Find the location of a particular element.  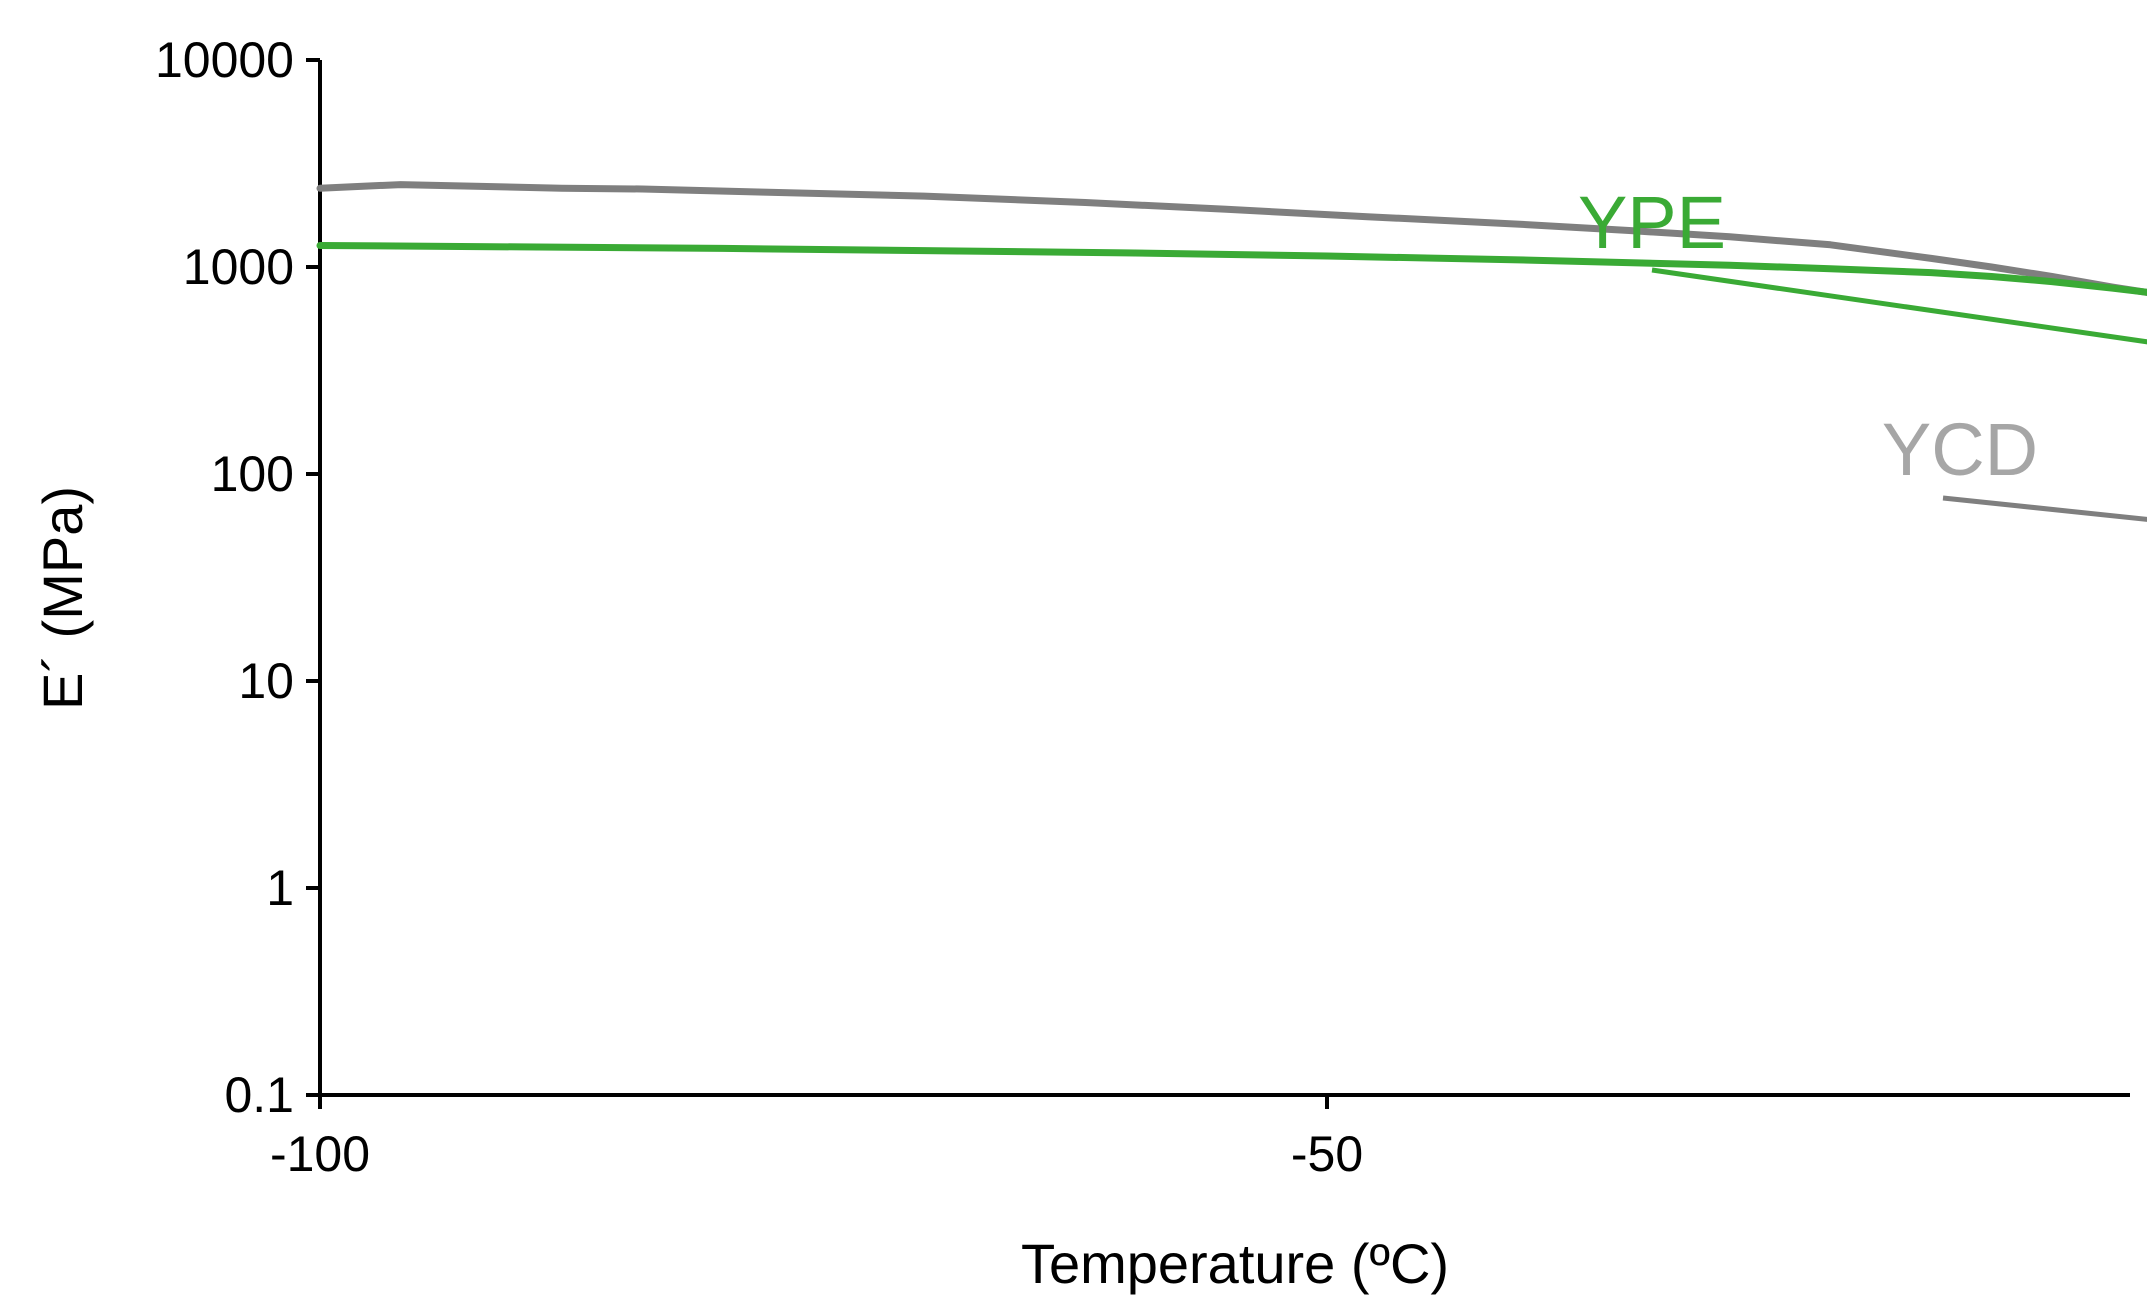

arrow-shaft-ype is located at coordinates (1899, 306).